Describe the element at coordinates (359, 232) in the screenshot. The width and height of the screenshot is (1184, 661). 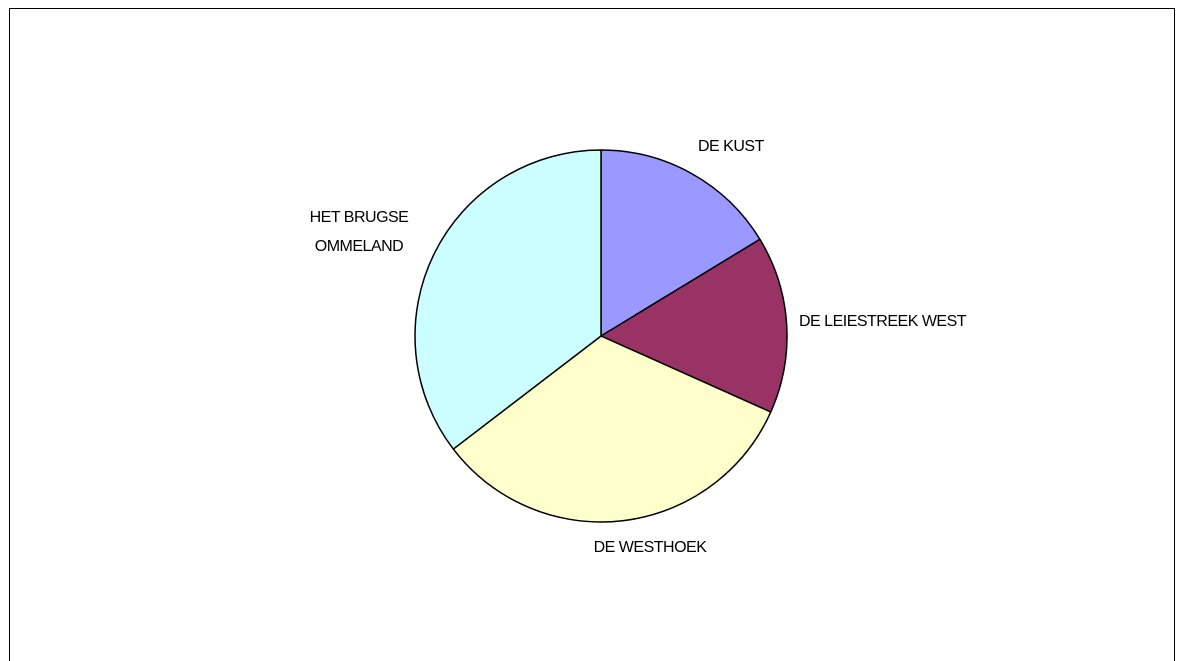
I see `slice-label: HET BRUGSE OMMELAND` at that location.